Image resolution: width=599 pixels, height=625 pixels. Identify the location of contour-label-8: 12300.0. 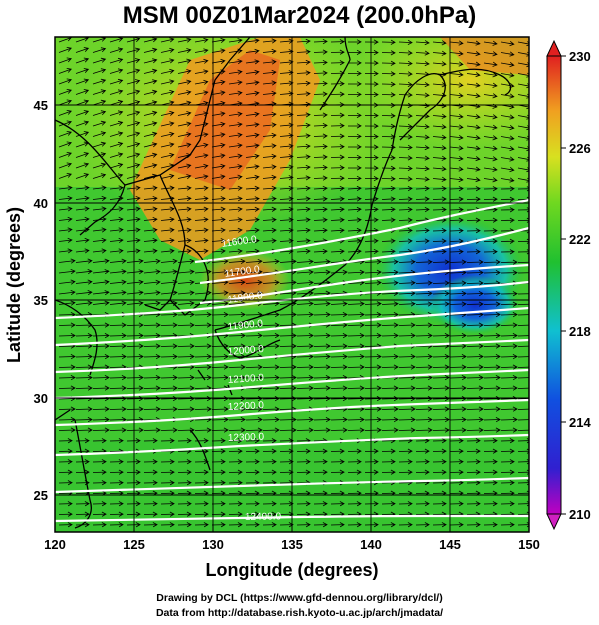
(246, 438).